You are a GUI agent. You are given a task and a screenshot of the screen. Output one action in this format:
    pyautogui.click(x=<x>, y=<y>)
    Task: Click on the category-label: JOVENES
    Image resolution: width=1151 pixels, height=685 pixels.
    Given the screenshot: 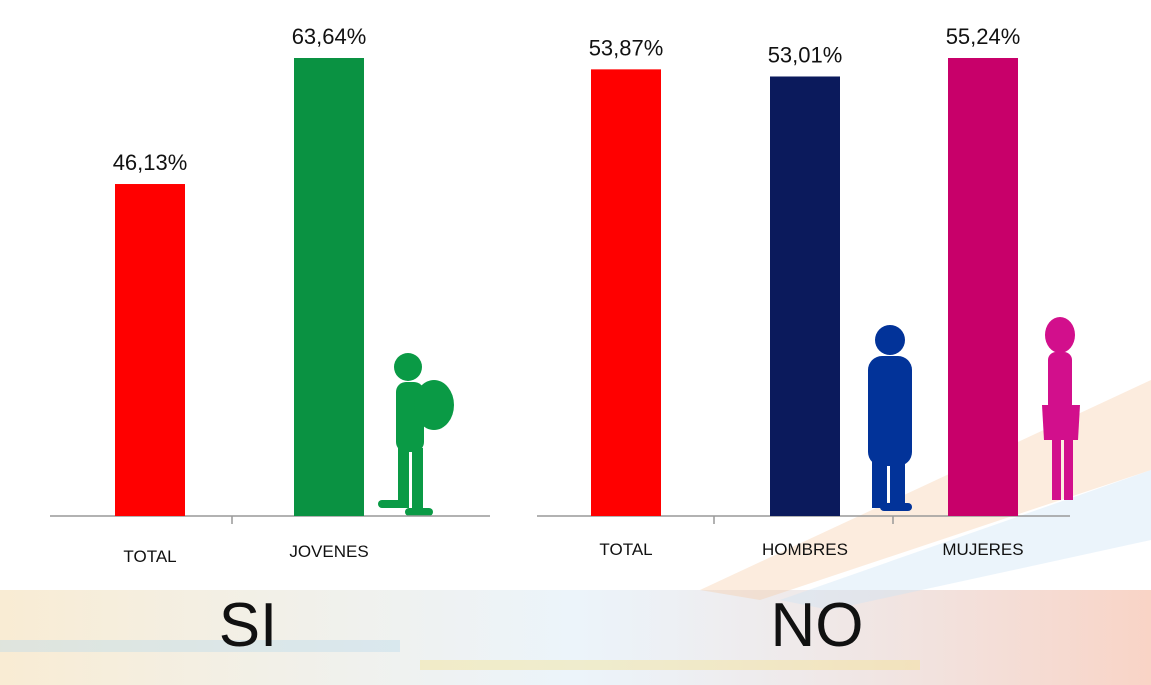 What is the action you would take?
    pyautogui.click(x=328, y=551)
    